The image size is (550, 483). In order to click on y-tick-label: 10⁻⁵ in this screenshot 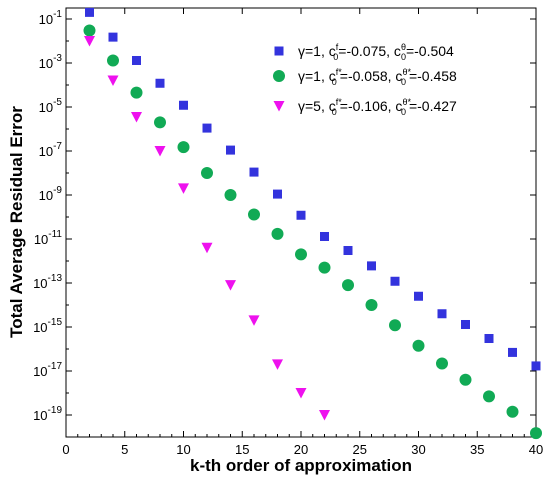, I will do `click(51, 106)`.